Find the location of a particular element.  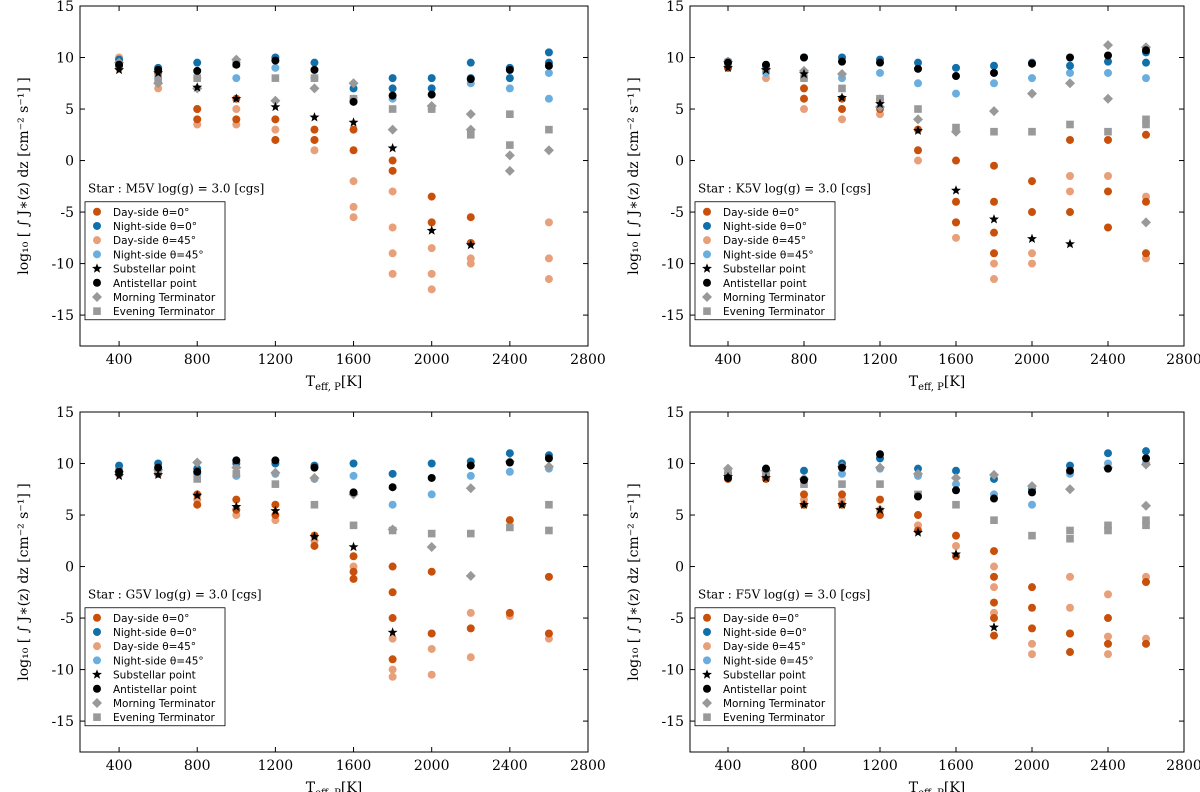

data-points is located at coordinates (334, 171).